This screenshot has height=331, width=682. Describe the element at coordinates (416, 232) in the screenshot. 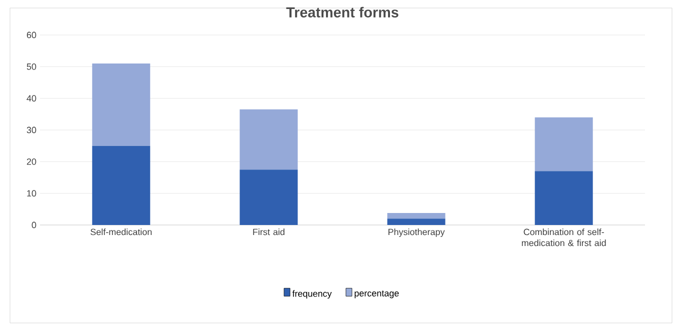

I see `x-tick-label: Physiotherapy` at that location.